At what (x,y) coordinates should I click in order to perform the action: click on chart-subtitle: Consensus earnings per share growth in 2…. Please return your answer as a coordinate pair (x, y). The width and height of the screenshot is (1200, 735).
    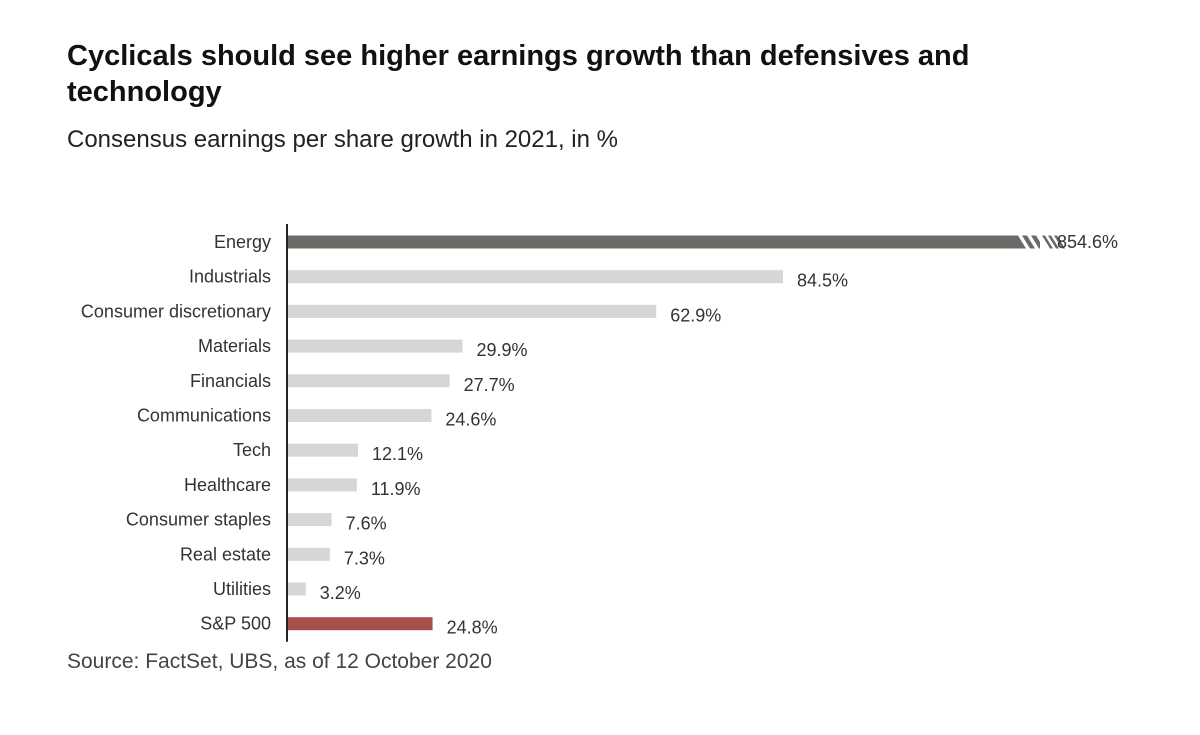
    Looking at the image, I should click on (342, 139).